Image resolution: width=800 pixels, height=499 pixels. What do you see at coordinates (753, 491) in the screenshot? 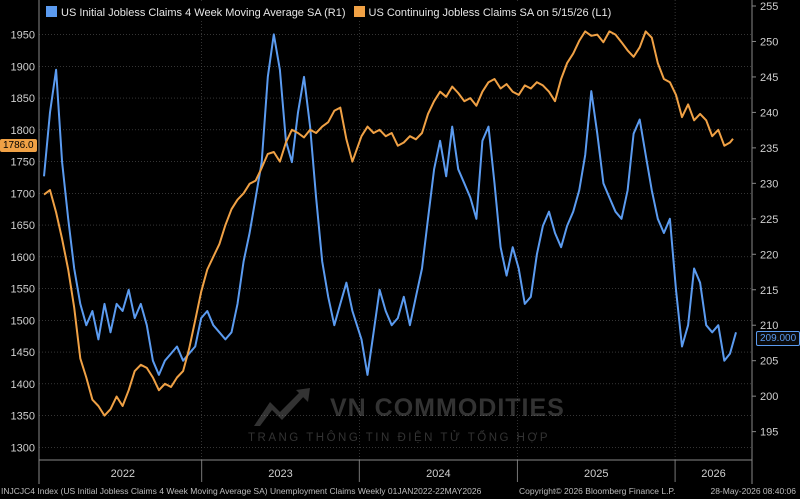
I see `footer-timestamp: 28-May-2026 08:40:06` at bounding box center [753, 491].